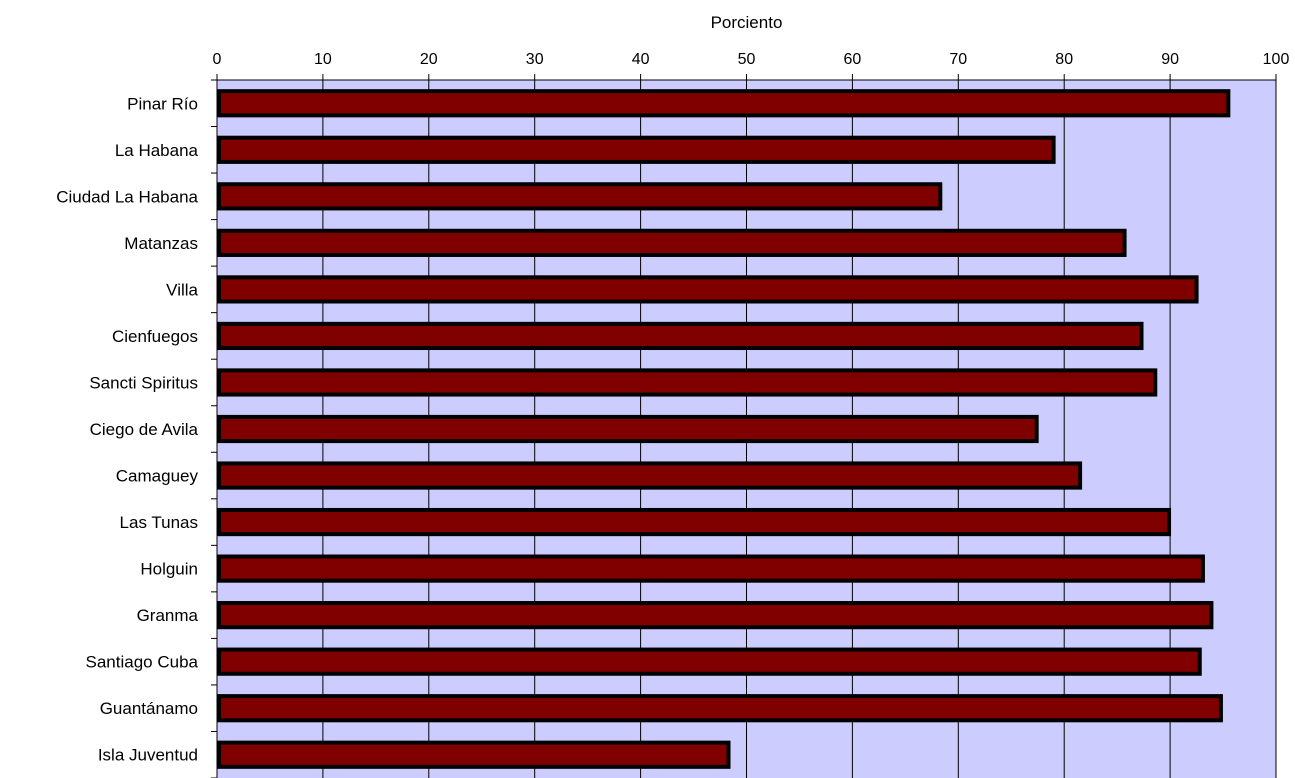 The height and width of the screenshot is (778, 1295). I want to click on x-tick-label: 90, so click(1170, 59).